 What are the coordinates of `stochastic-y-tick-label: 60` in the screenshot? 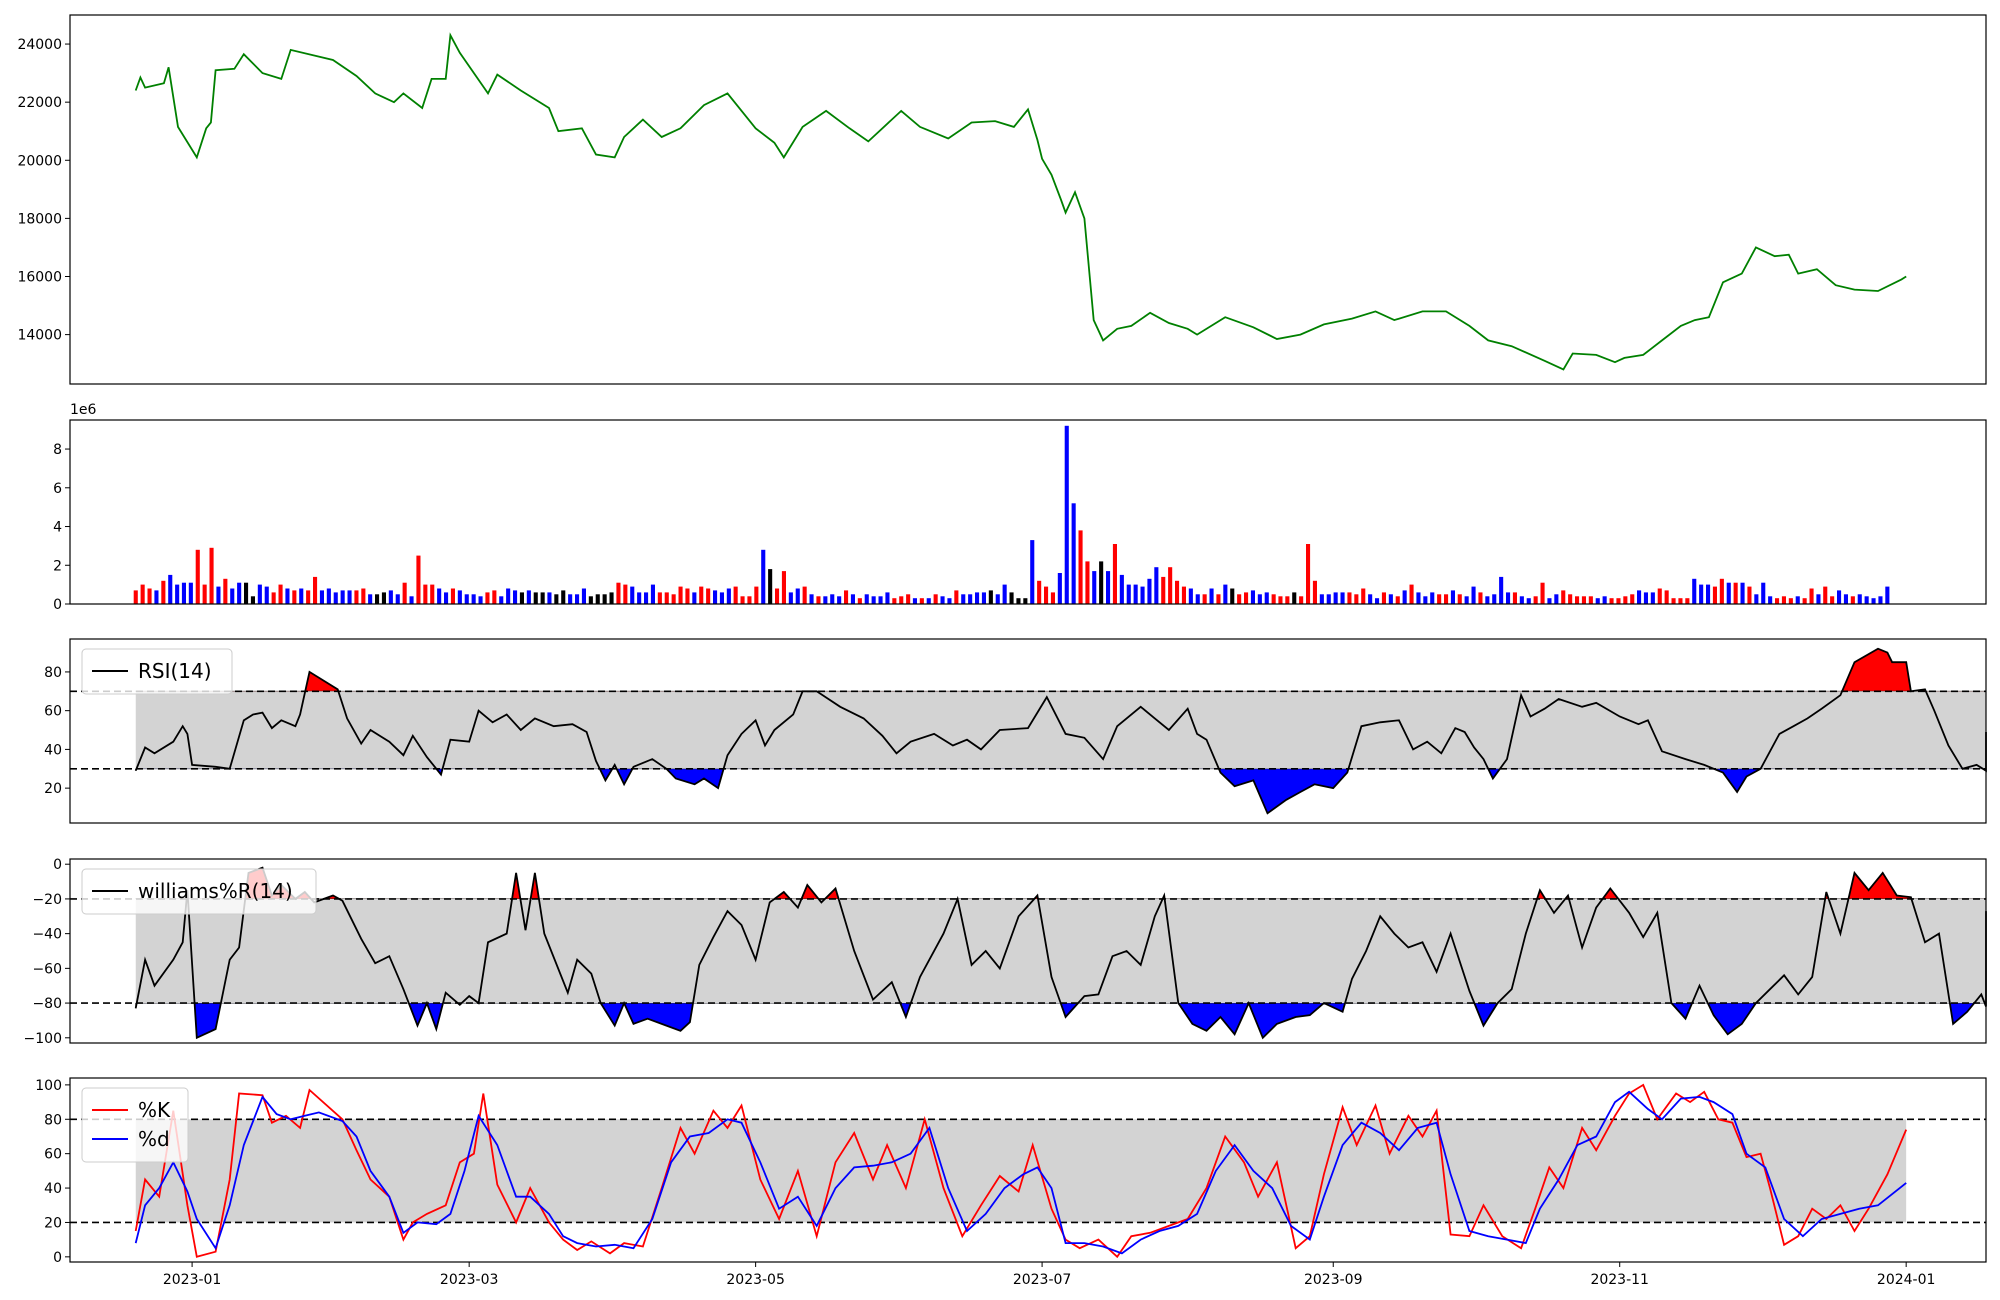 It's located at (53, 1155).